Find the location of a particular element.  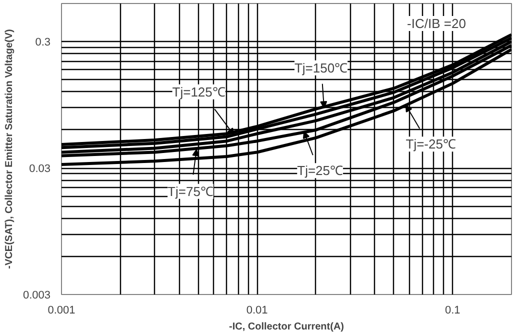

annotation: Tj=25℃ is located at coordinates (320, 170).